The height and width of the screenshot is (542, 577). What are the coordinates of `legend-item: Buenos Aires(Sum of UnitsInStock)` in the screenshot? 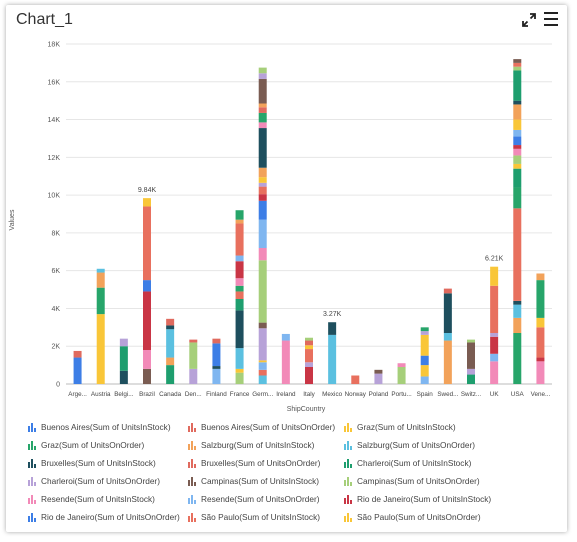 It's located at (99, 427).